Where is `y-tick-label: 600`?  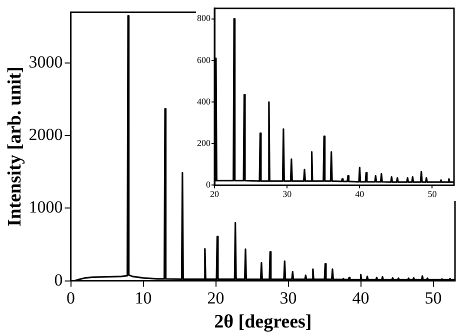
y-tick-label: 600 is located at coordinates (204, 59).